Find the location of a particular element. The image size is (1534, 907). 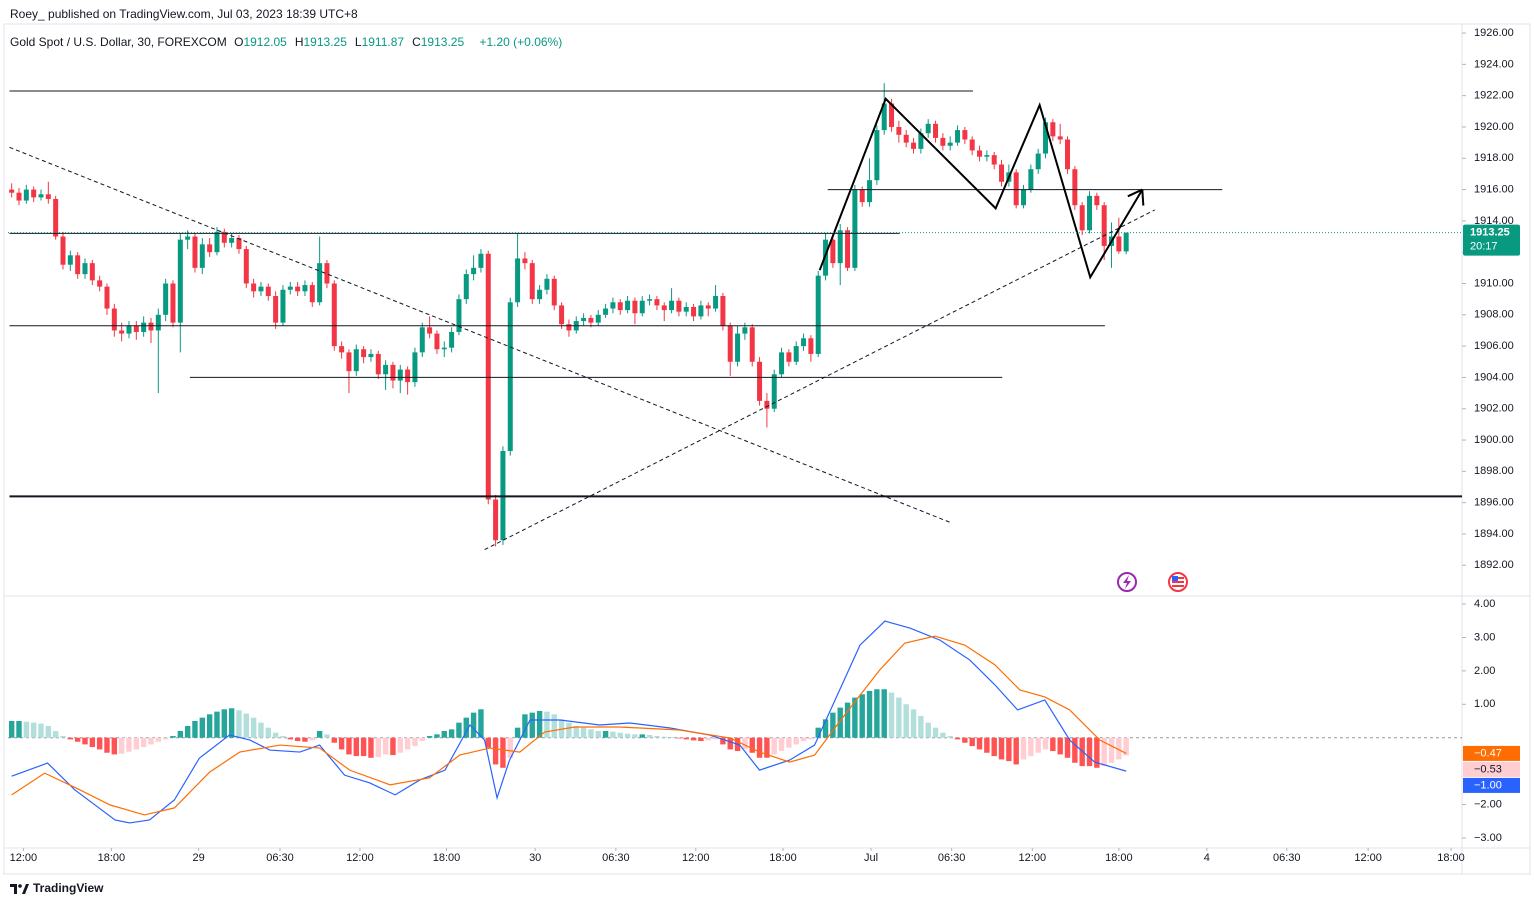

y-tick-label: 1892.00 is located at coordinates (1494, 565).